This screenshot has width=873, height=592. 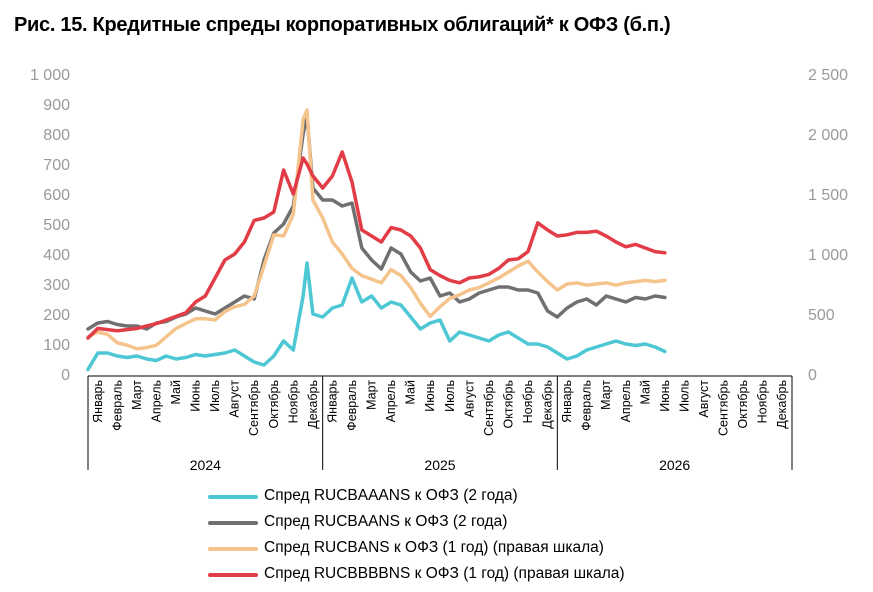 I want to click on left-tick-label: 100, so click(x=56, y=345).